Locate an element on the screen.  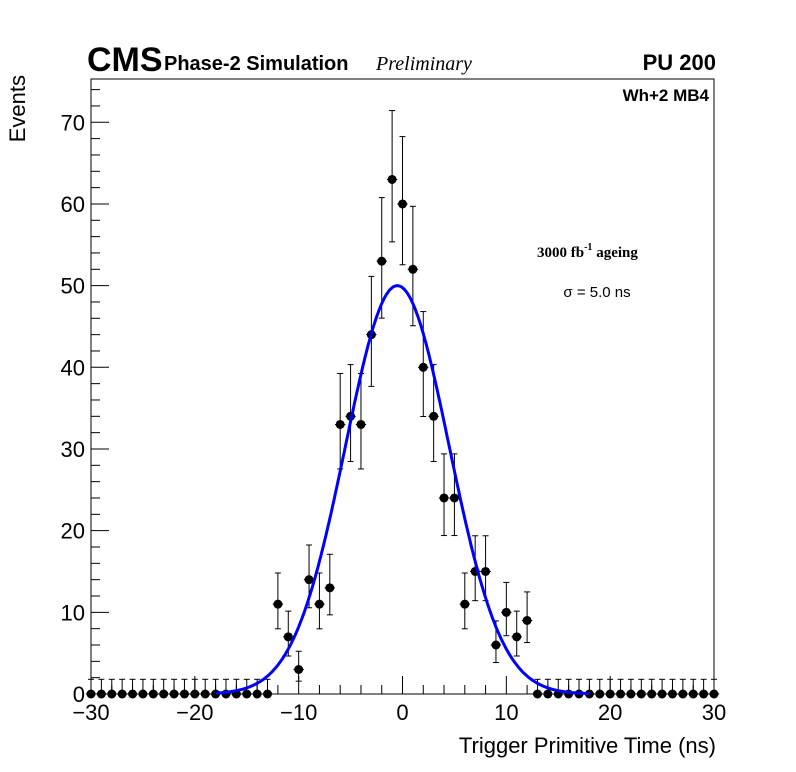
sigma-annotation: σ = 5.0 ns is located at coordinates (596, 292).